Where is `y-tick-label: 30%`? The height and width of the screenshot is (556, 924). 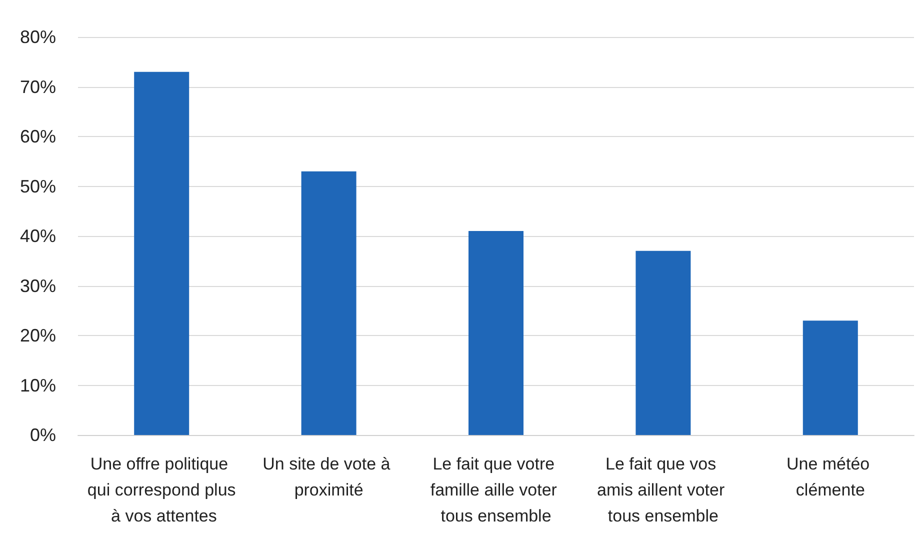 y-tick-label: 30% is located at coordinates (38, 286).